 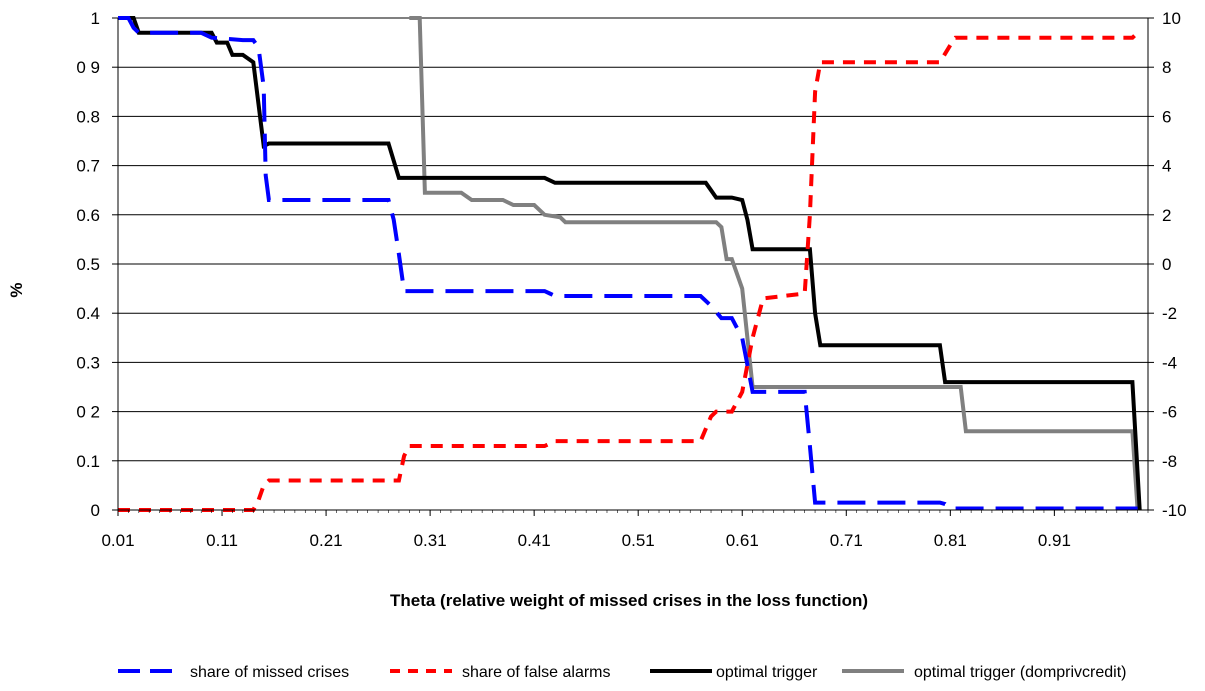 What do you see at coordinates (222, 540) in the screenshot?
I see `x-tick-label: 0.11` at bounding box center [222, 540].